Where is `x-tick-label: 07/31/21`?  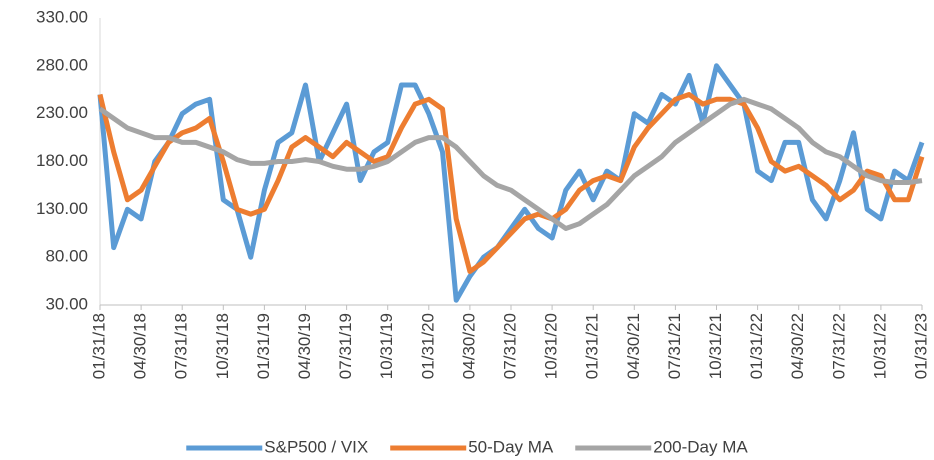 x-tick-label: 07/31/21 is located at coordinates (674, 346).